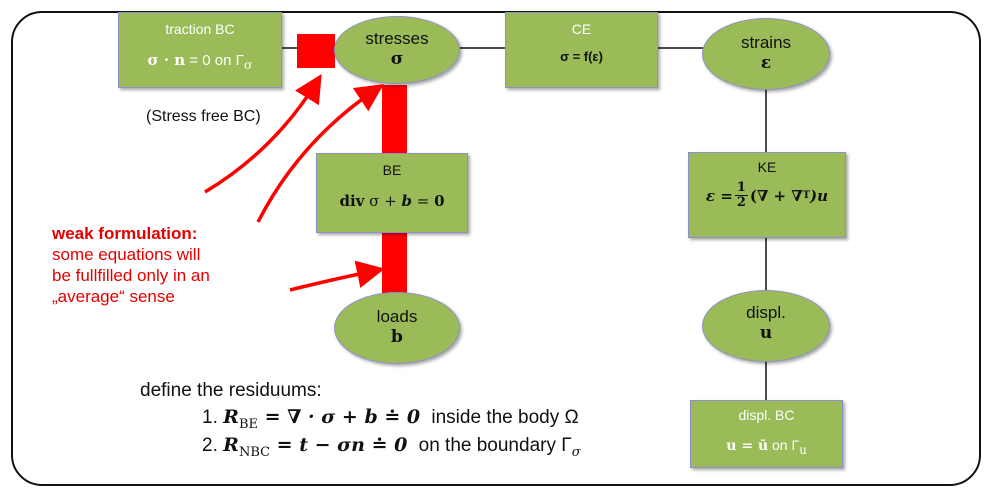 The height and width of the screenshot is (495, 992). I want to click on arrow-weak-to-stresses, so click(320, 153).